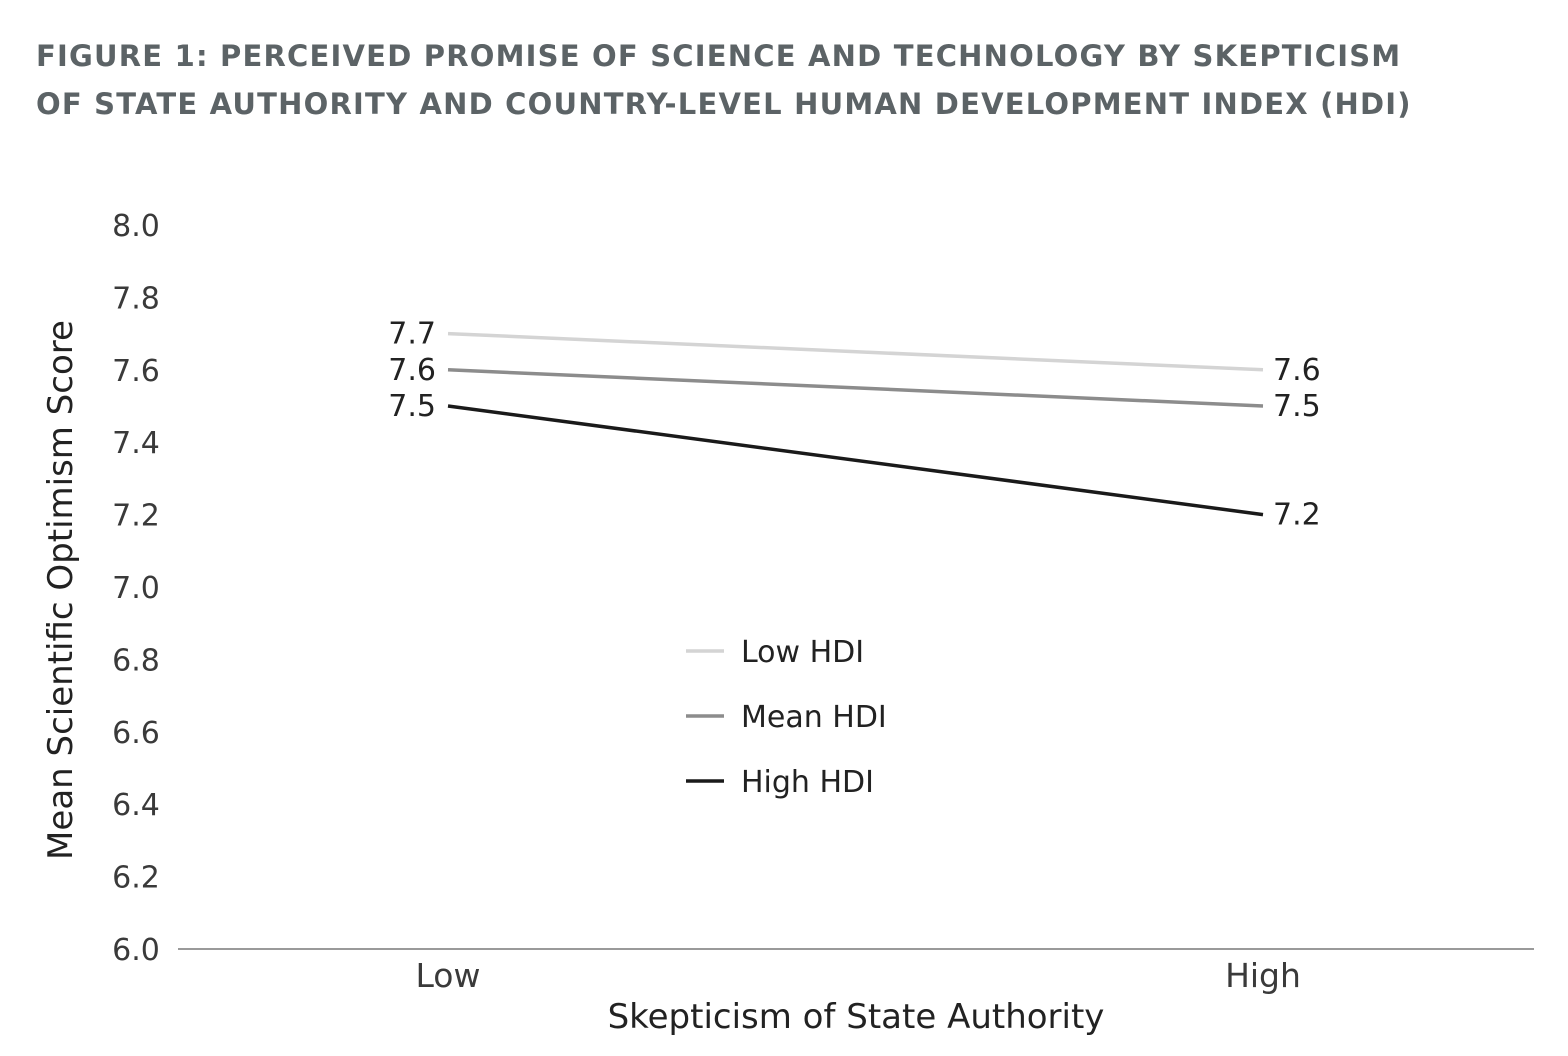 The height and width of the screenshot is (1056, 1568). What do you see at coordinates (136, 660) in the screenshot?
I see `y-tick-label: 6.8` at bounding box center [136, 660].